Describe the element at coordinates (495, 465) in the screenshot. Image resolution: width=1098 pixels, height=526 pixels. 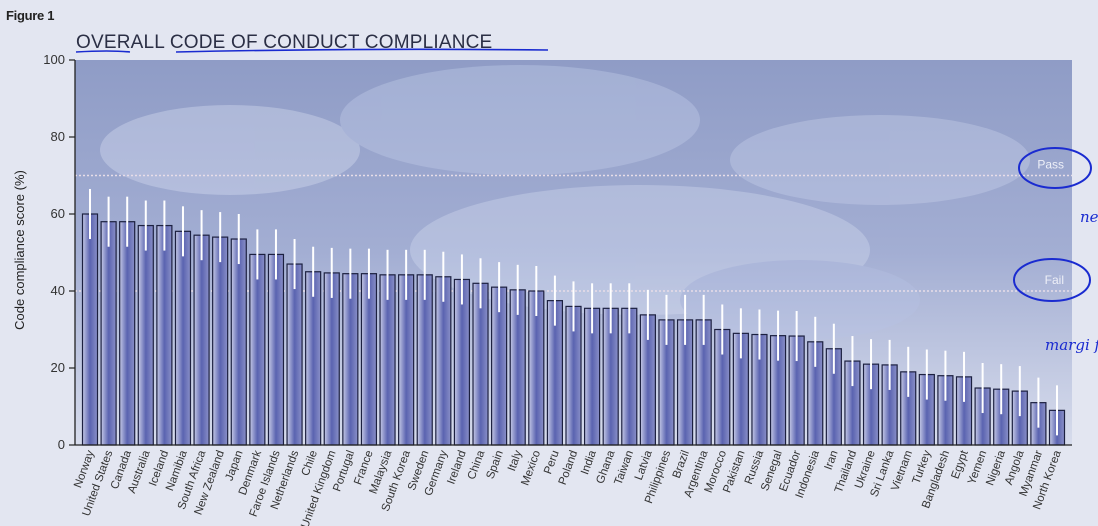
I see `x-tick-label: Spain` at that location.